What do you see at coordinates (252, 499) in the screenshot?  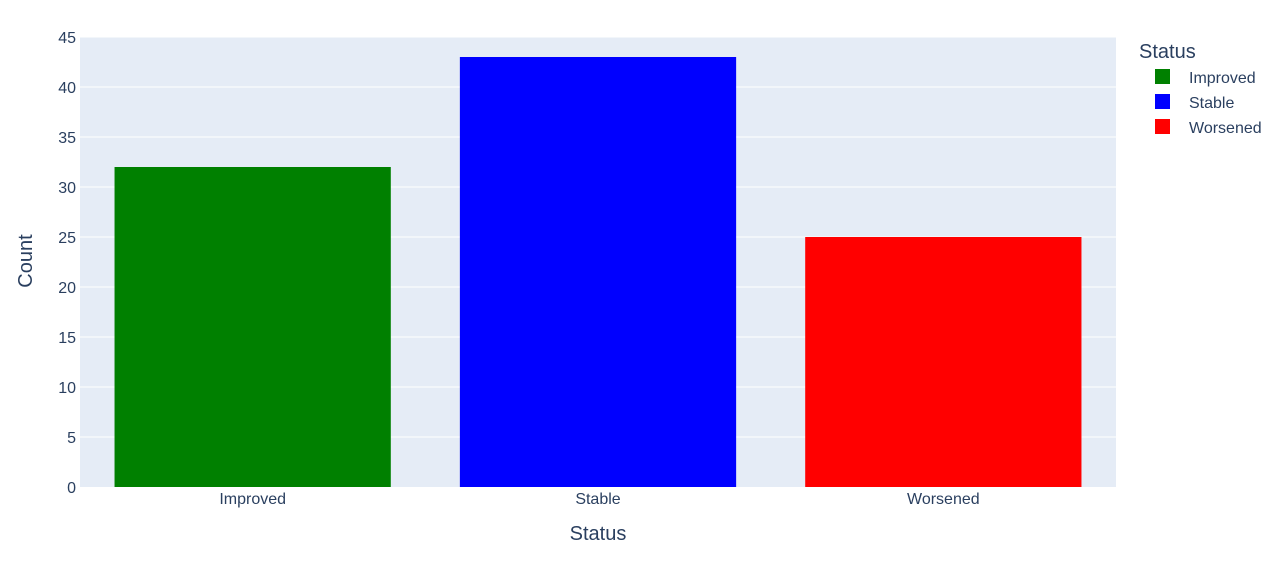 I see `x-tick-label: Improved` at bounding box center [252, 499].